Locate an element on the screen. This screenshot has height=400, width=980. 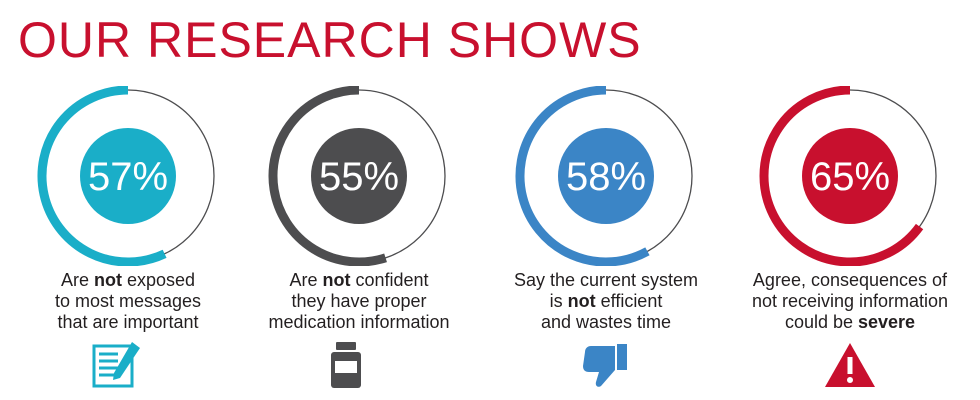
caption-text: they have proper is located at coordinates (359, 301).